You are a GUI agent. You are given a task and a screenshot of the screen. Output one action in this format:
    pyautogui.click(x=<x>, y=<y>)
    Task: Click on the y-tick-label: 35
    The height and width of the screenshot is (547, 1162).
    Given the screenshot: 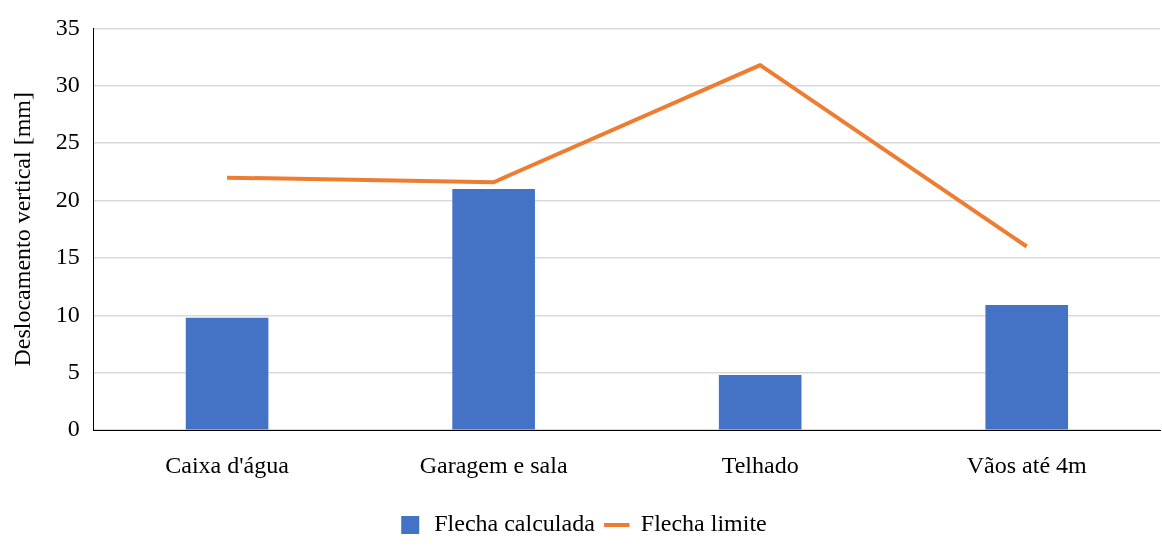 What is the action you would take?
    pyautogui.click(x=67, y=26)
    